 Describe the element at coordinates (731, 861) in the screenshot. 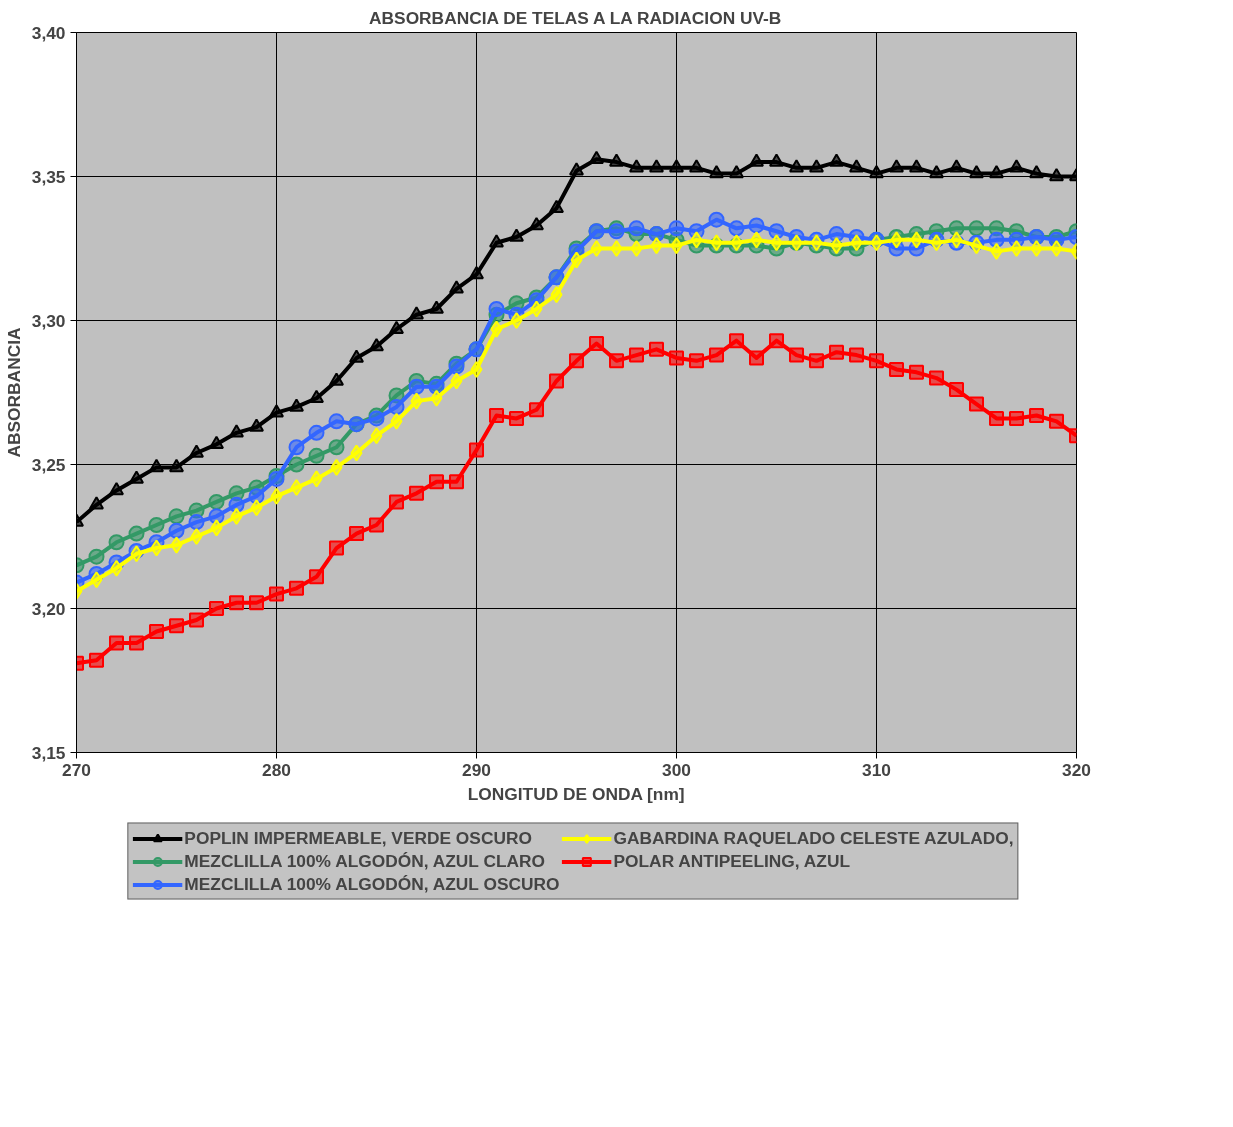

I see `legend-label: POLAR ANTIPEELING, AZUL` at that location.